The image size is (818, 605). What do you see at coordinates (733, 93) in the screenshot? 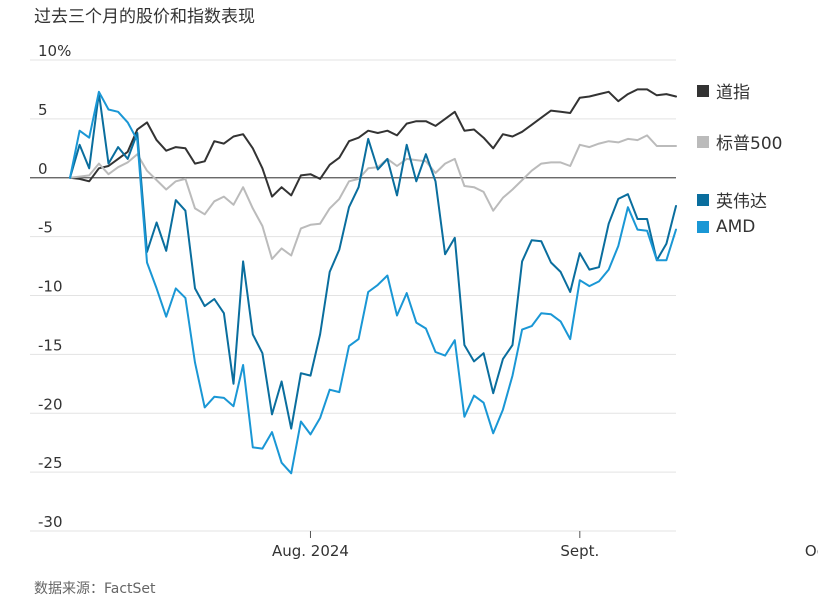
I see `legend-label-dow: 道指` at bounding box center [733, 93].